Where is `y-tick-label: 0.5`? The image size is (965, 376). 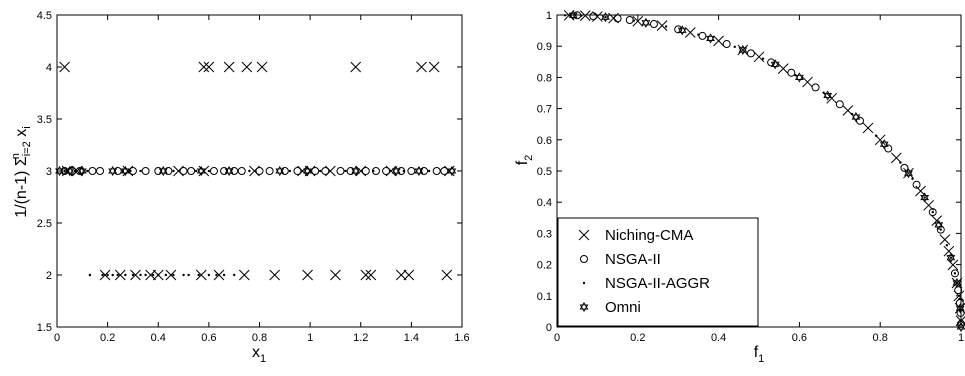
y-tick-label: 0.5 is located at coordinates (544, 172).